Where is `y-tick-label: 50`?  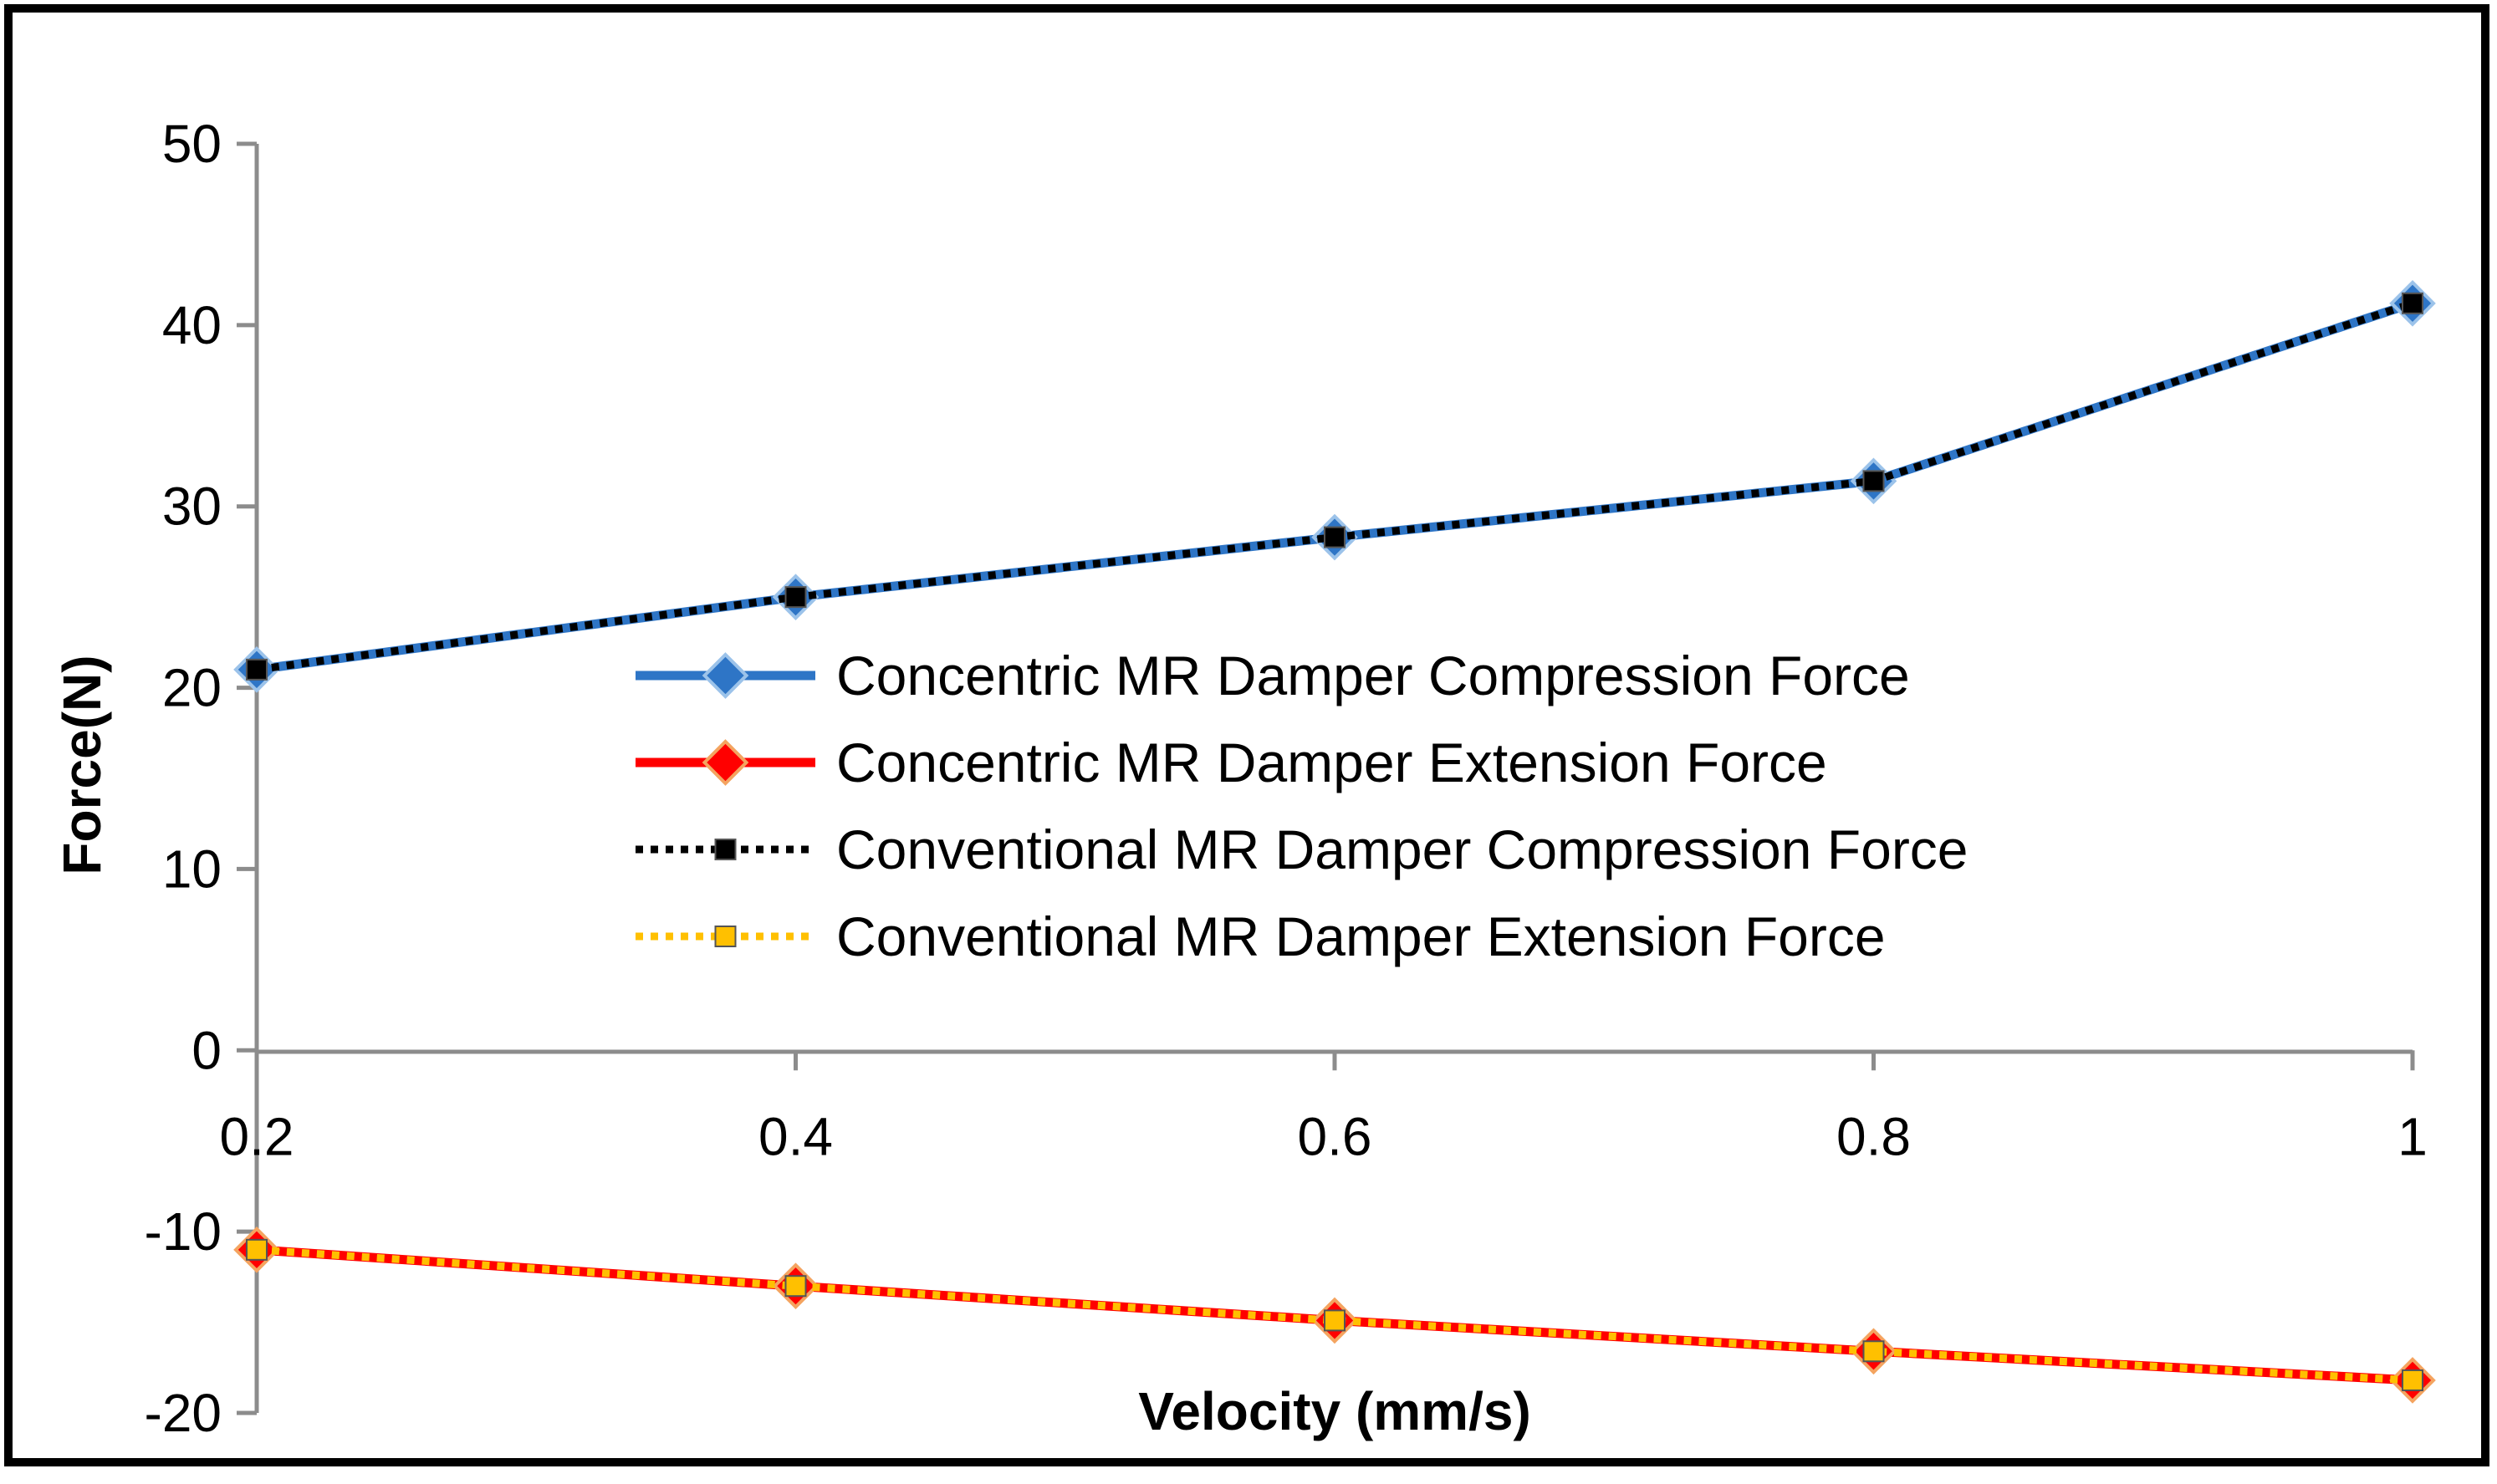 y-tick-label: 50 is located at coordinates (192, 144).